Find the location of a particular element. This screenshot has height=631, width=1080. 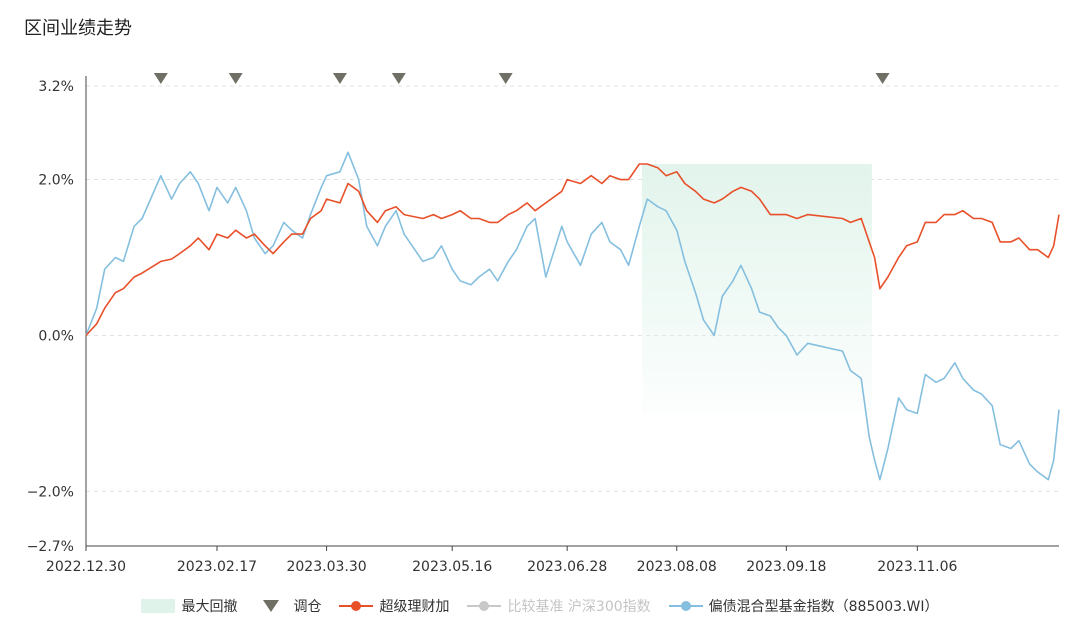

y-tick-label: 0.0% is located at coordinates (56, 336).